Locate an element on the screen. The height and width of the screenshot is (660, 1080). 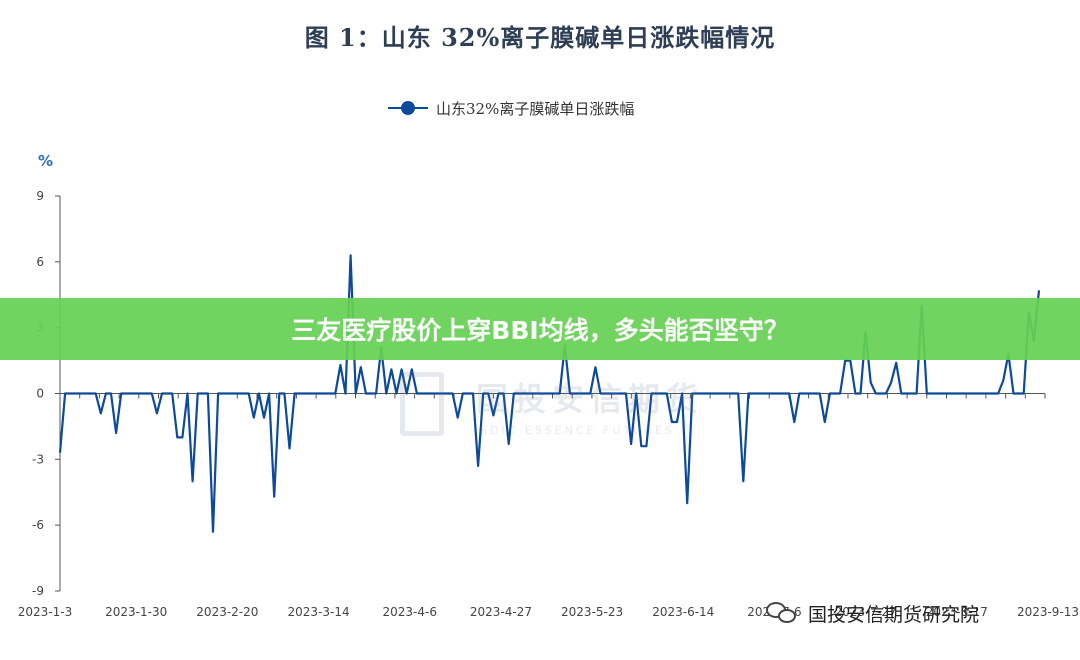
x-tick-label: 2023-4-27 is located at coordinates (501, 612).